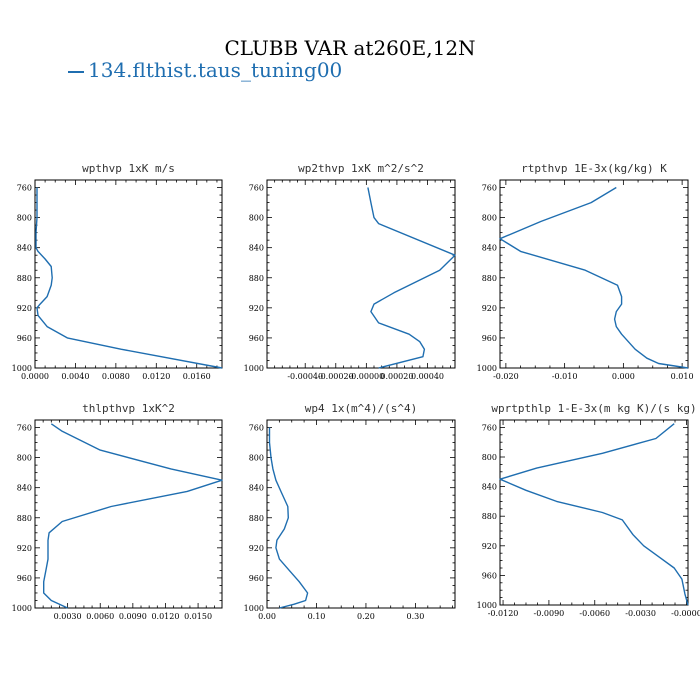  Describe the element at coordinates (317, 616) in the screenshot. I see `x-tick-label: 0.10` at that location.